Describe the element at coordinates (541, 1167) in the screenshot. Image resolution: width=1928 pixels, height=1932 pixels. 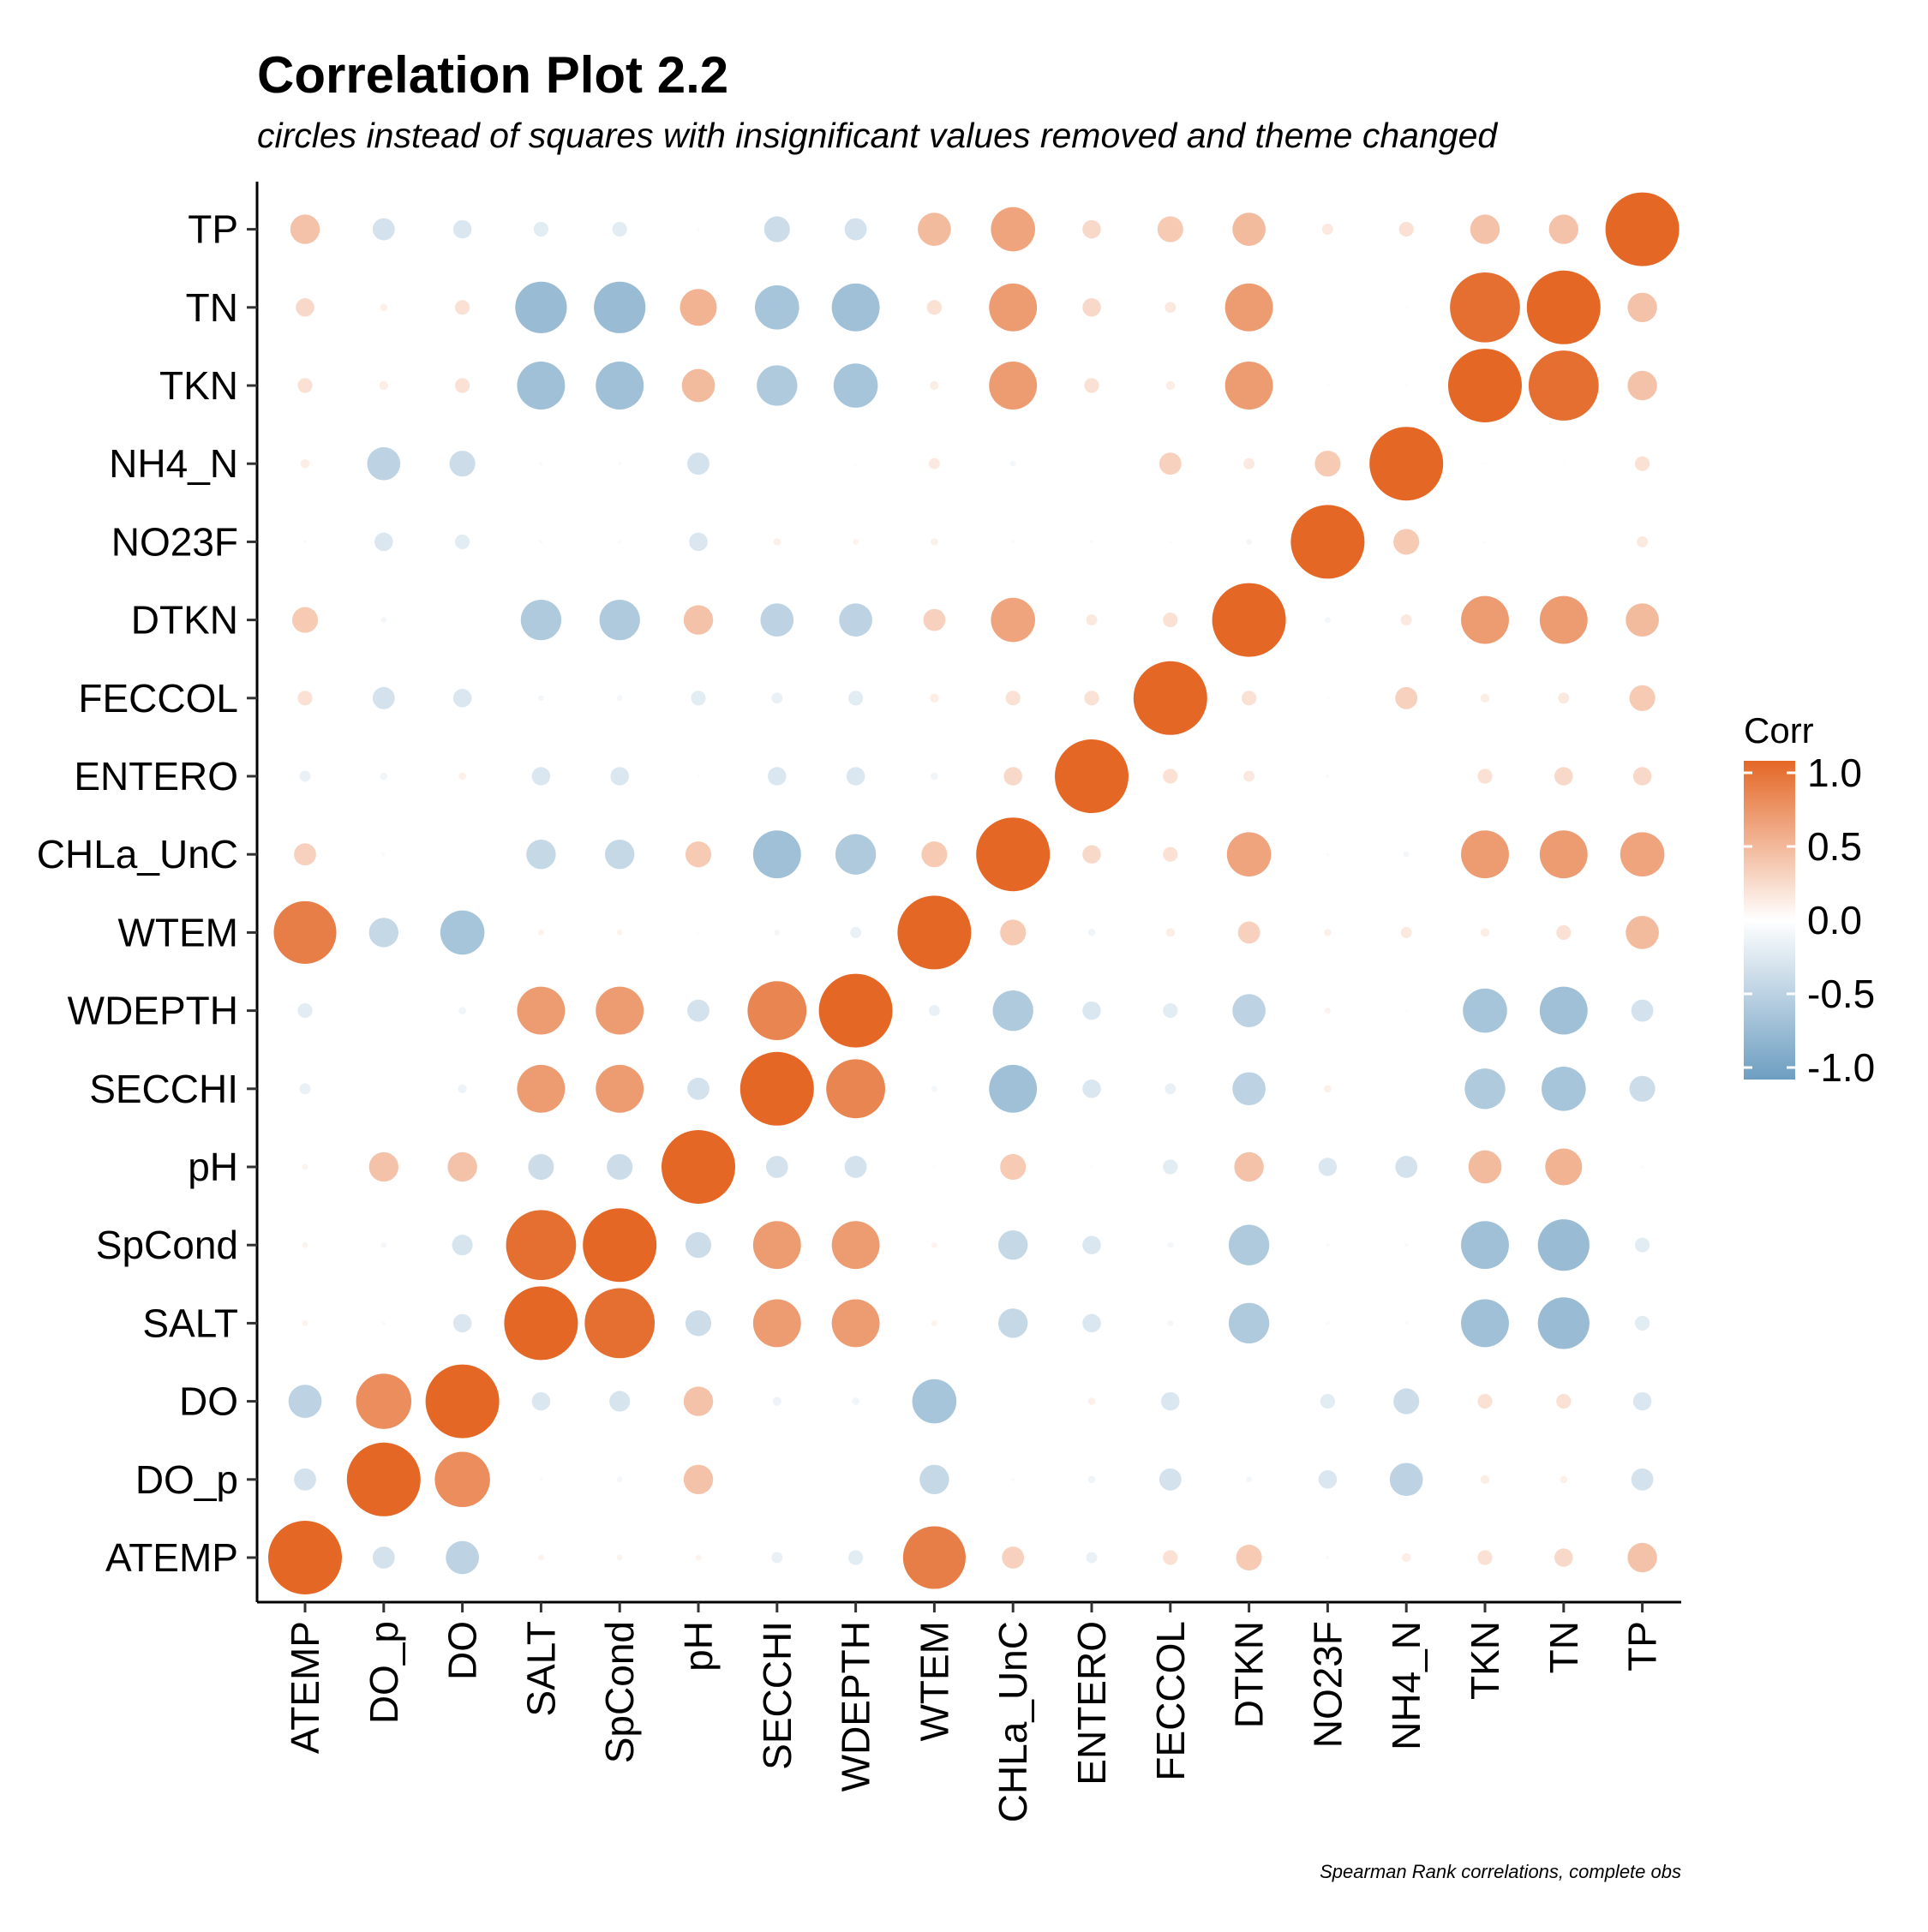
I see `corr-point-pH-SALT` at that location.